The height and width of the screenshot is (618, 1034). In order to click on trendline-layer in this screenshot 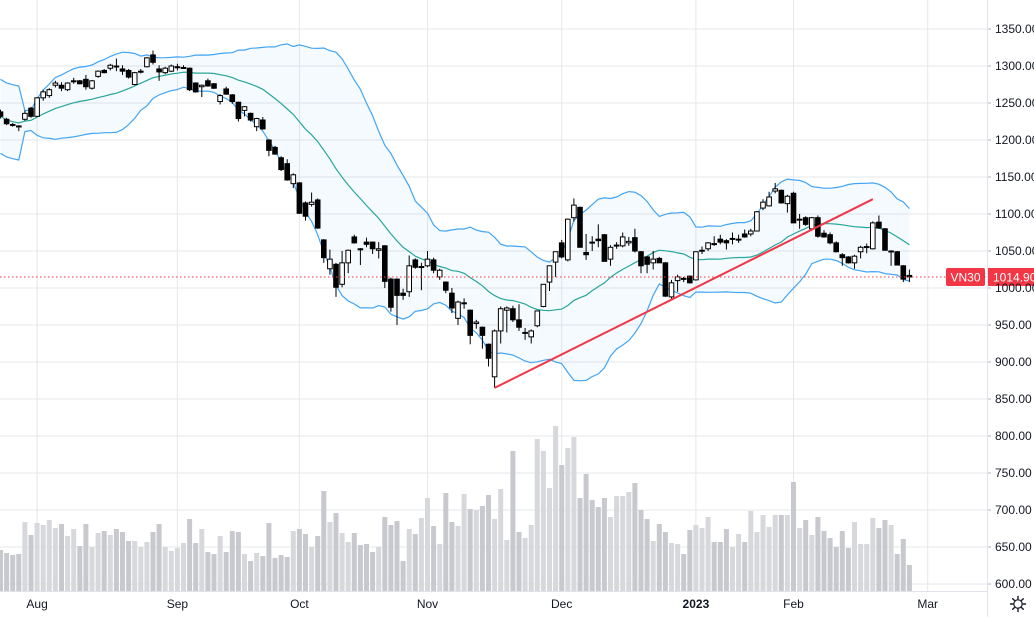, I will do `click(684, 293)`.